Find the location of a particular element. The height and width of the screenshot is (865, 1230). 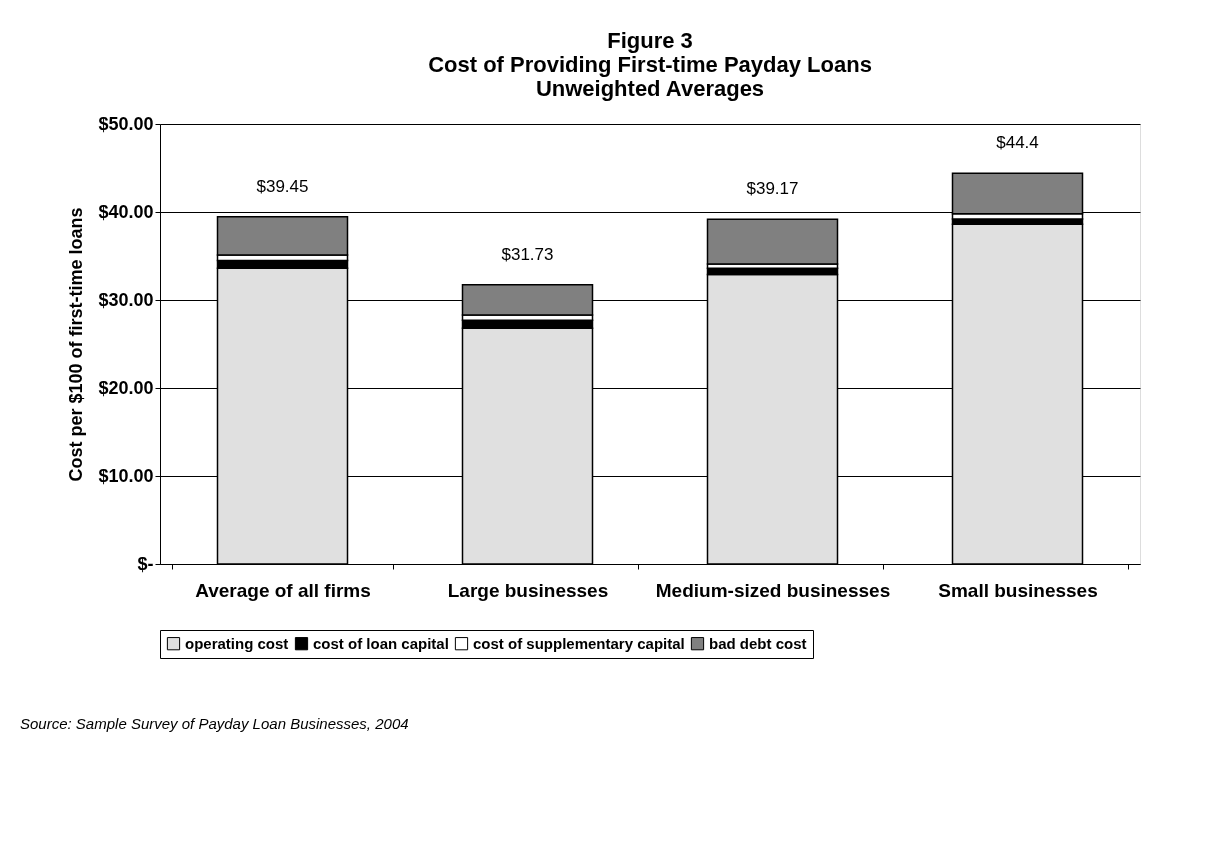

total-label: $39.45 is located at coordinates (282, 186).